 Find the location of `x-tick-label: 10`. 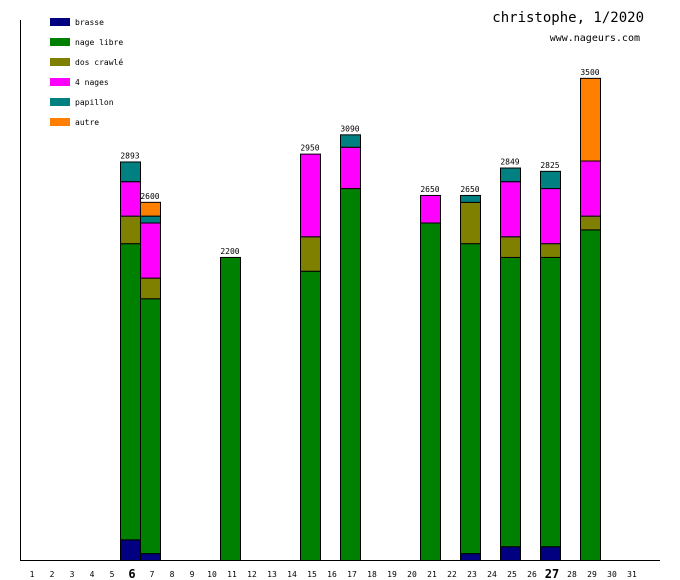

x-tick-label: 10 is located at coordinates (212, 574).